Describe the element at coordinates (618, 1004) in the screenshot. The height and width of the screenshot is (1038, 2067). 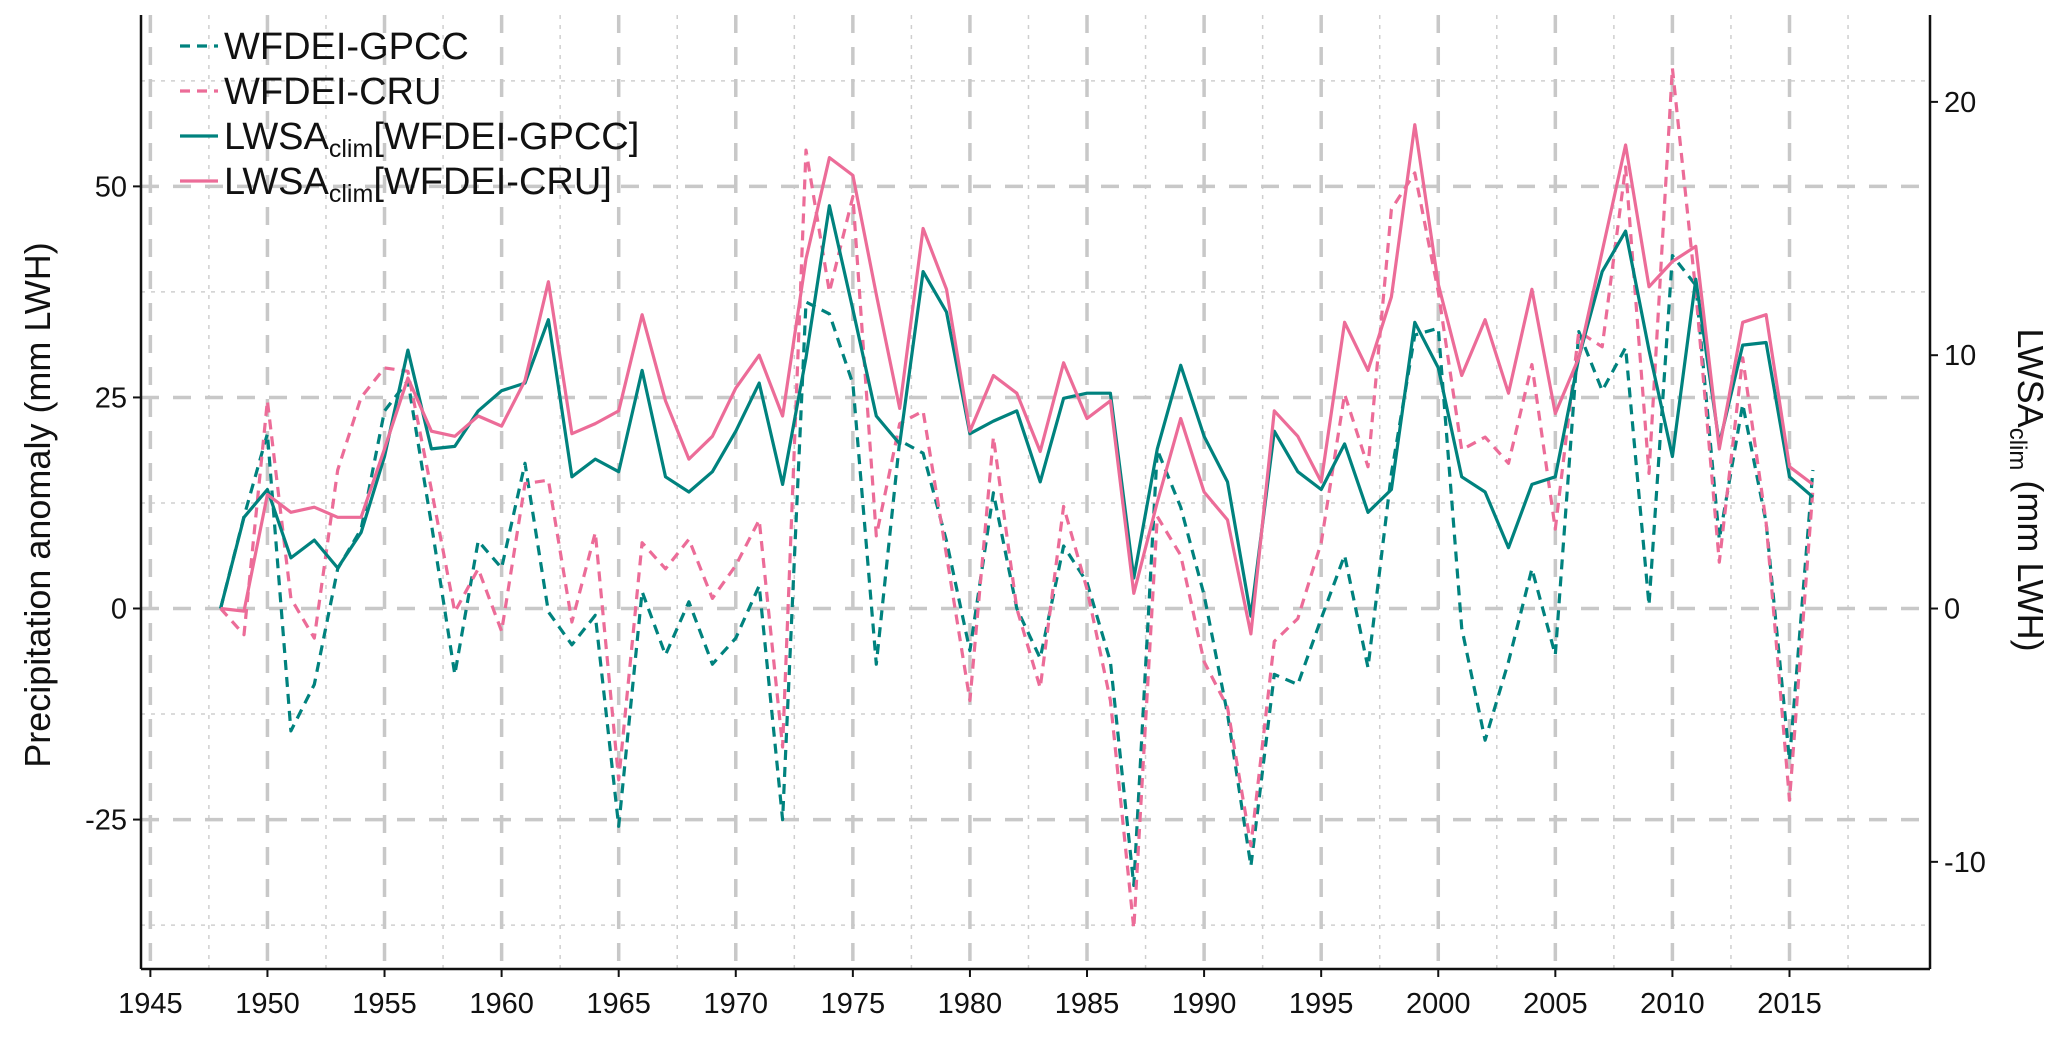
I see `x-tick-label: 1965` at that location.